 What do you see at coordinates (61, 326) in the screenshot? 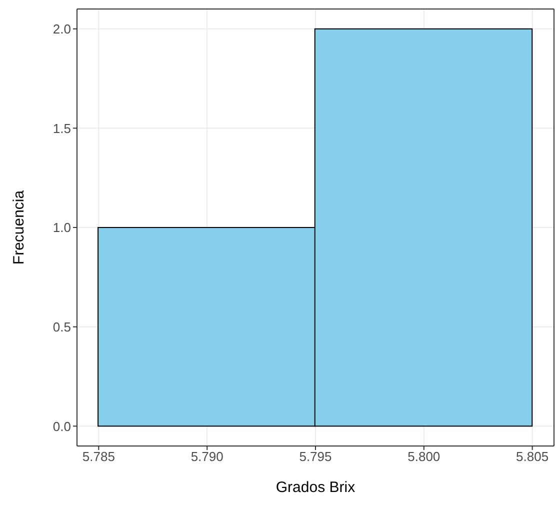
I see `y-tick-label: 0.5` at bounding box center [61, 326].